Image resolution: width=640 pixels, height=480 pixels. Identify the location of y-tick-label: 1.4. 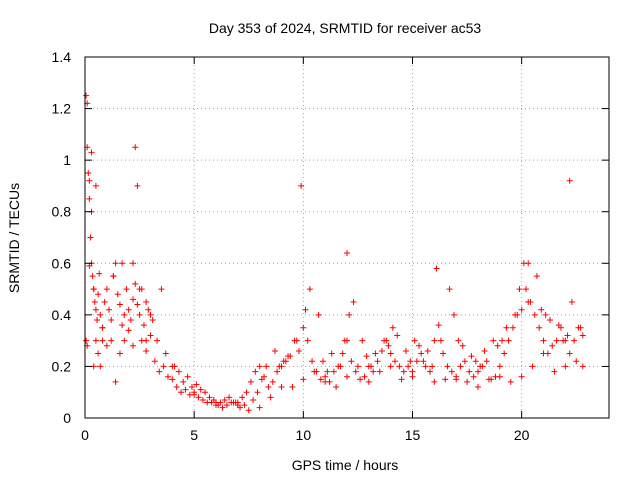
(62, 57).